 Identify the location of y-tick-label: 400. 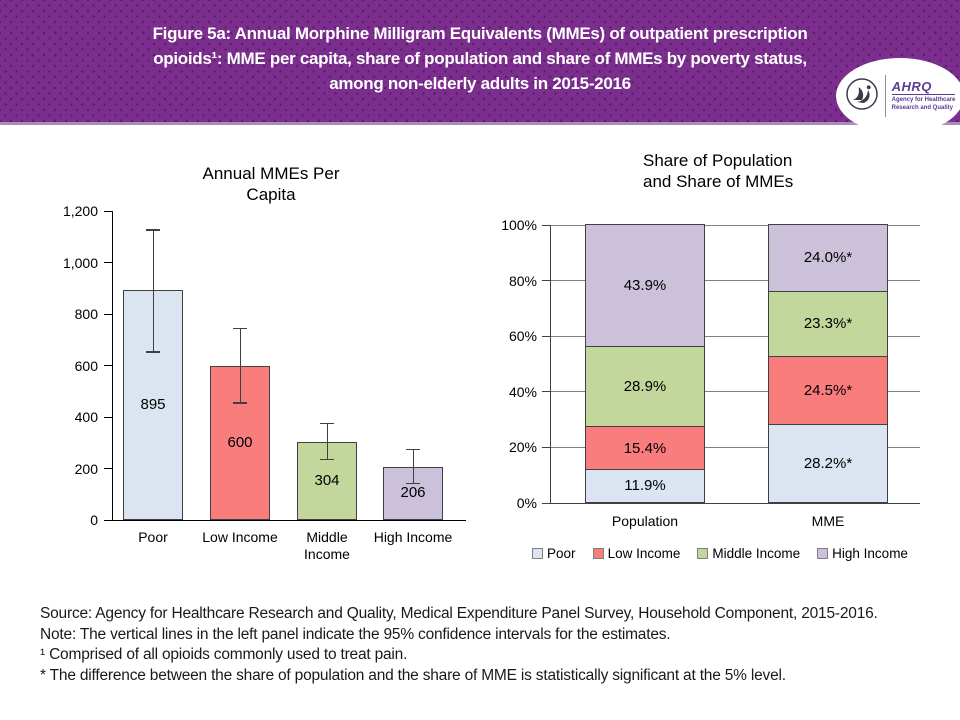
(86, 417).